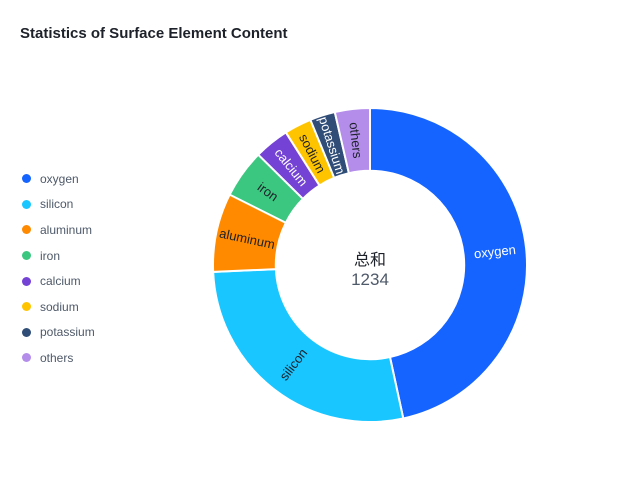 The height and width of the screenshot is (480, 640). Describe the element at coordinates (370, 259) in the screenshot. I see `center-label: 总和` at that location.